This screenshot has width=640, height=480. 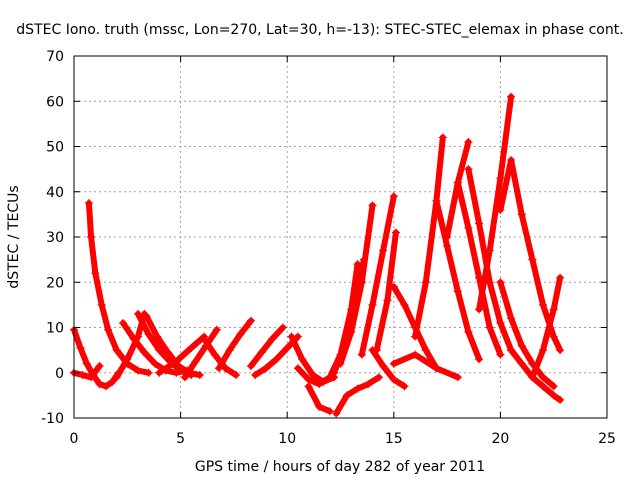 I want to click on y-tick-label: 60, so click(x=55, y=102).